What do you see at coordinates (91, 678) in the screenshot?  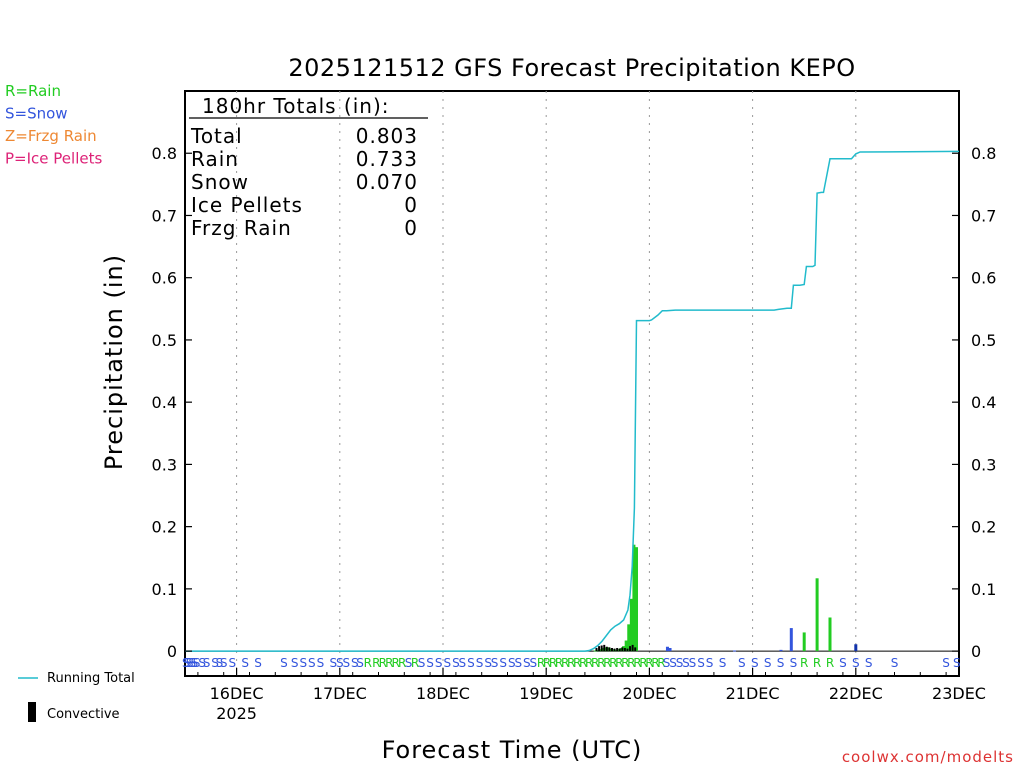 I see `running-total-legend-label: Running Total` at bounding box center [91, 678].